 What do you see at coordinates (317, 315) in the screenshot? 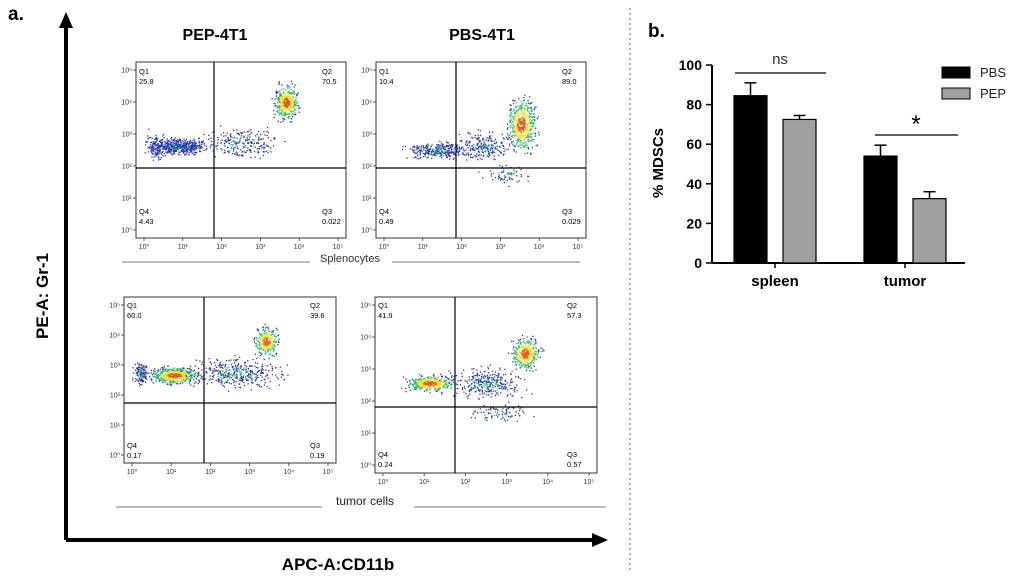
I see `q2-value: 39.6` at bounding box center [317, 315].